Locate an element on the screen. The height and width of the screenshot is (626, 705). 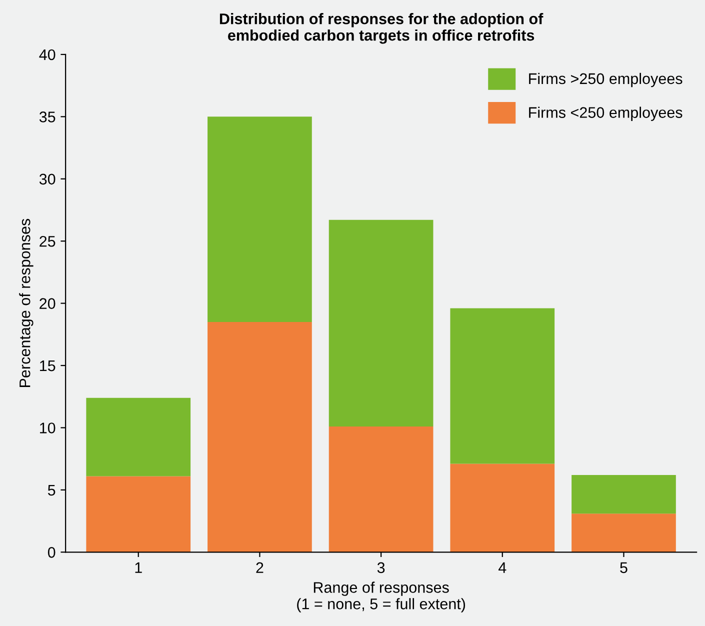
y-tick-label: 35 is located at coordinates (47, 117).